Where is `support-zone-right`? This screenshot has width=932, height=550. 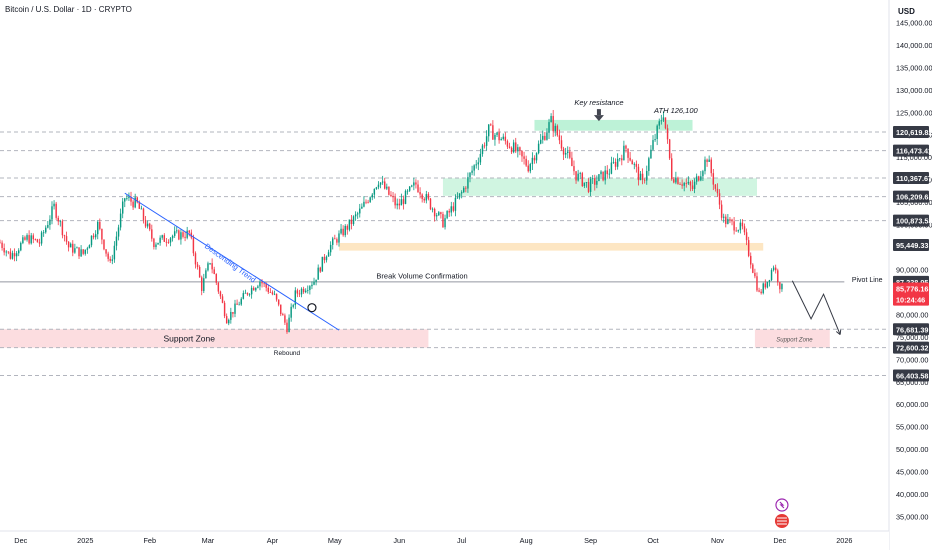 support-zone-right is located at coordinates (792, 338).